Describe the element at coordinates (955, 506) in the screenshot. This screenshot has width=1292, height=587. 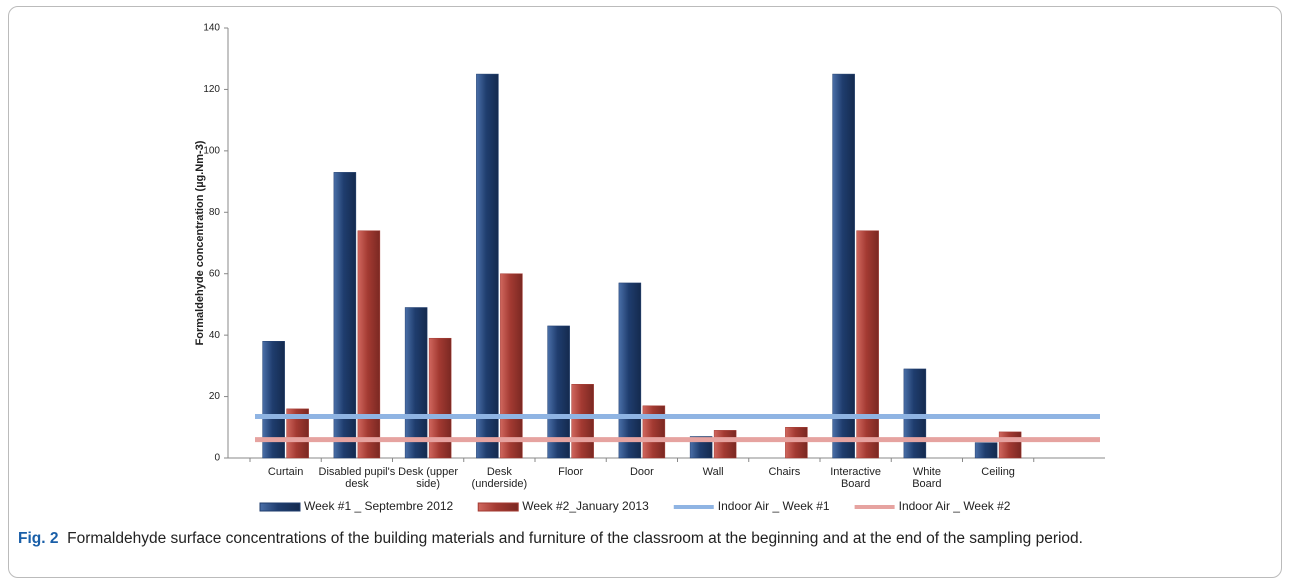
I see `legend-label: Indoor Air _ Week #2` at that location.